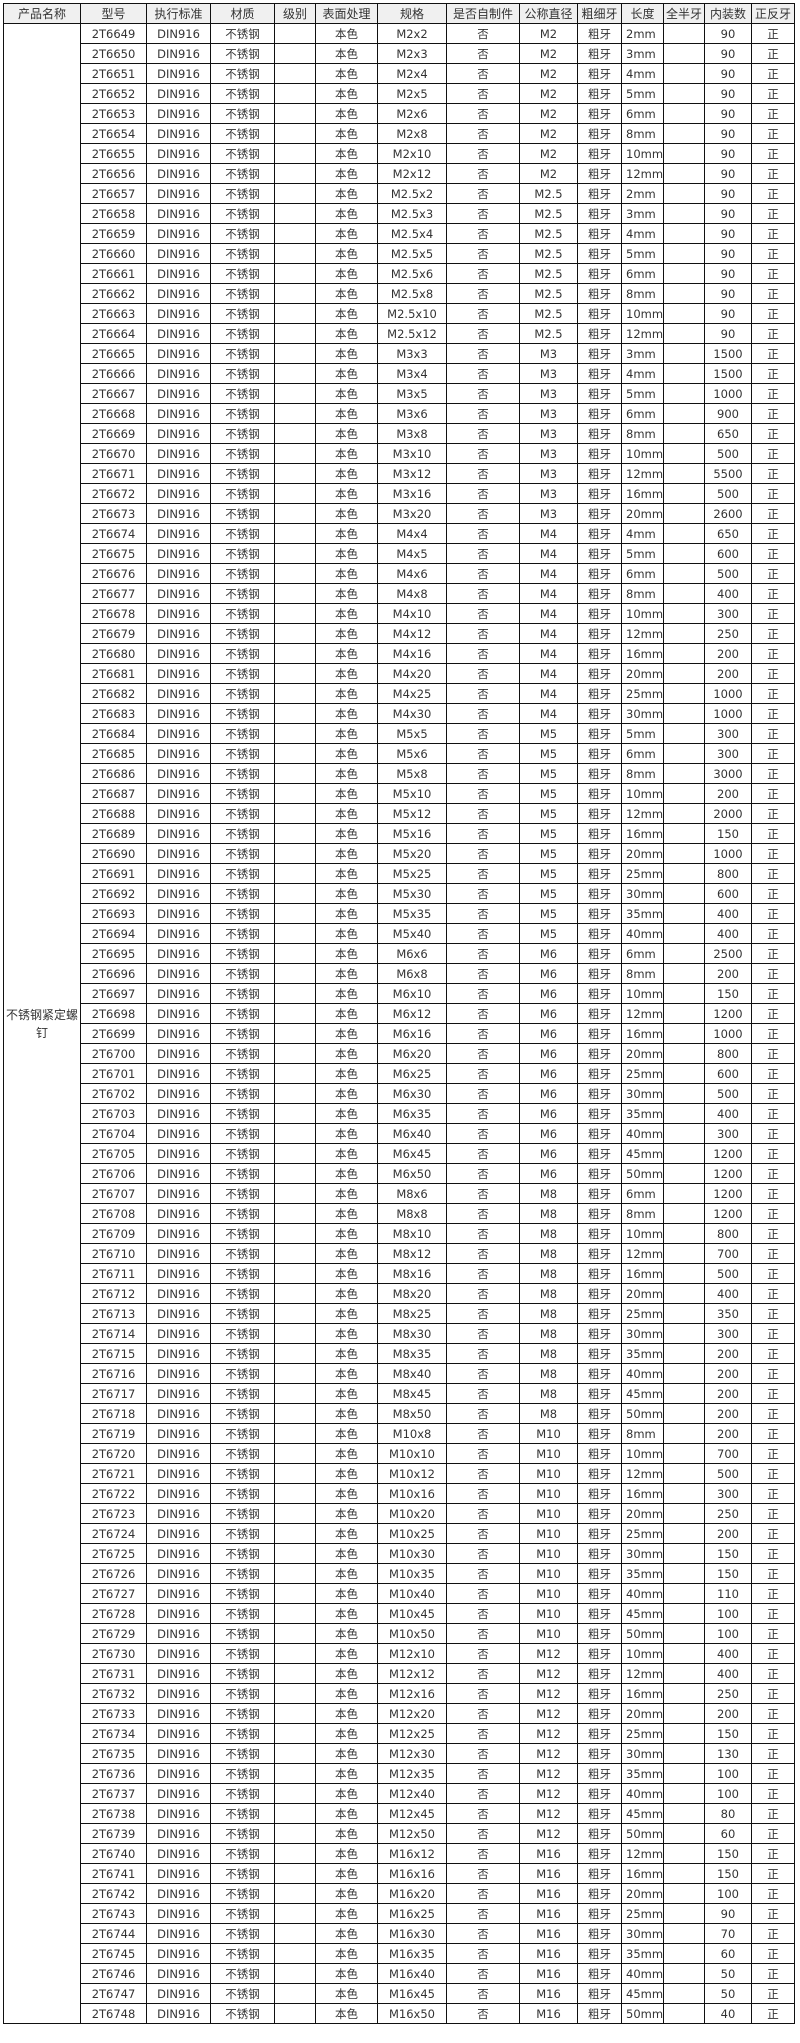  Describe the element at coordinates (728, 913) in the screenshot. I see `cell-pack-quantity: 400` at that location.